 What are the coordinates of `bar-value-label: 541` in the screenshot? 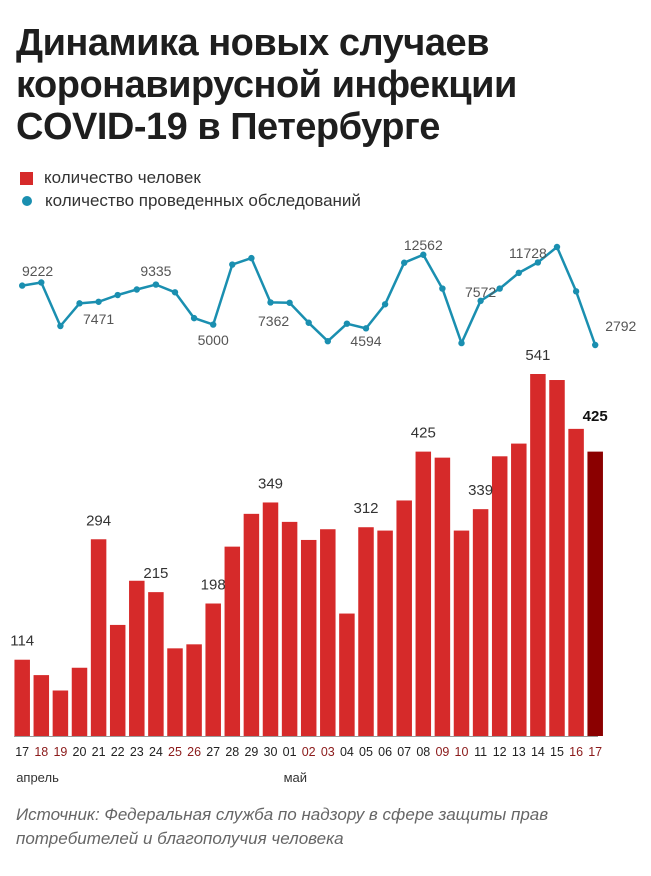 It's located at (537, 355).